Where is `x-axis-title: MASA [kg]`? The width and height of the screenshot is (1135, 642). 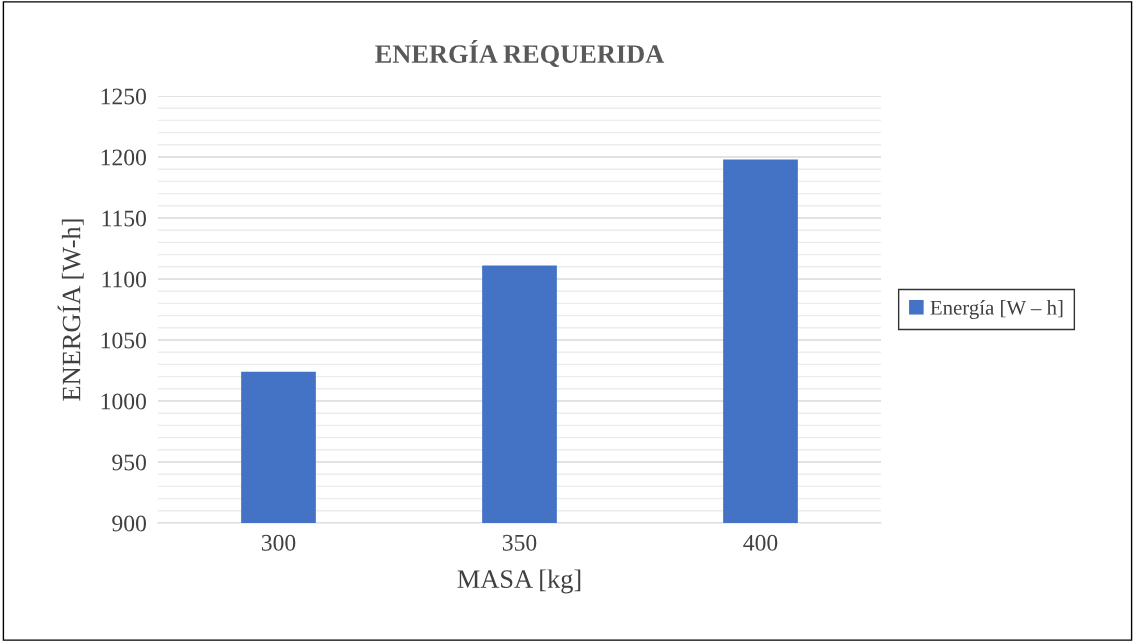
x-axis-title: MASA [kg] is located at coordinates (519, 581).